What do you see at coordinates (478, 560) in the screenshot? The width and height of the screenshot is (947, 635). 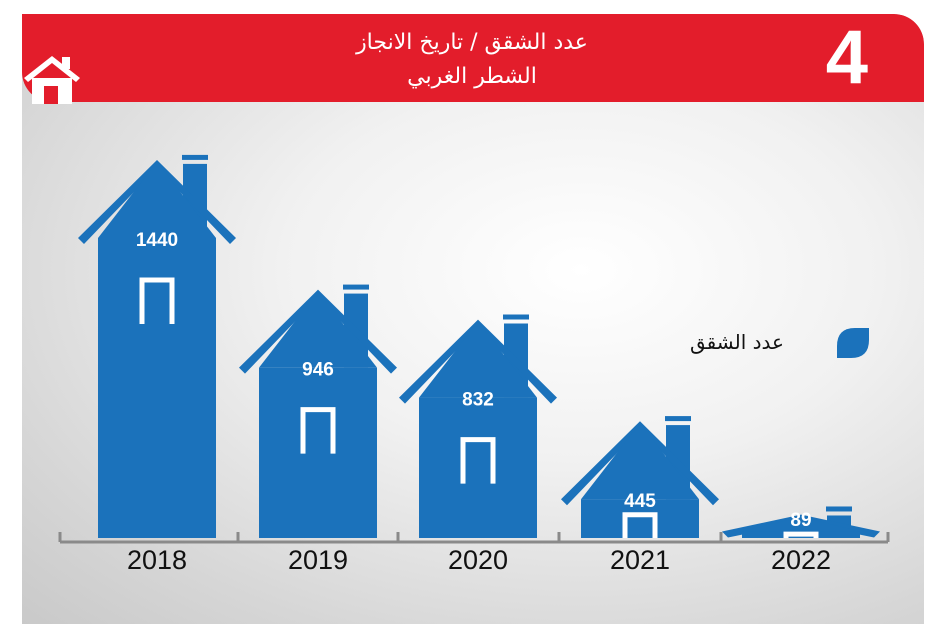 I see `x-tick-label: 2020` at bounding box center [478, 560].